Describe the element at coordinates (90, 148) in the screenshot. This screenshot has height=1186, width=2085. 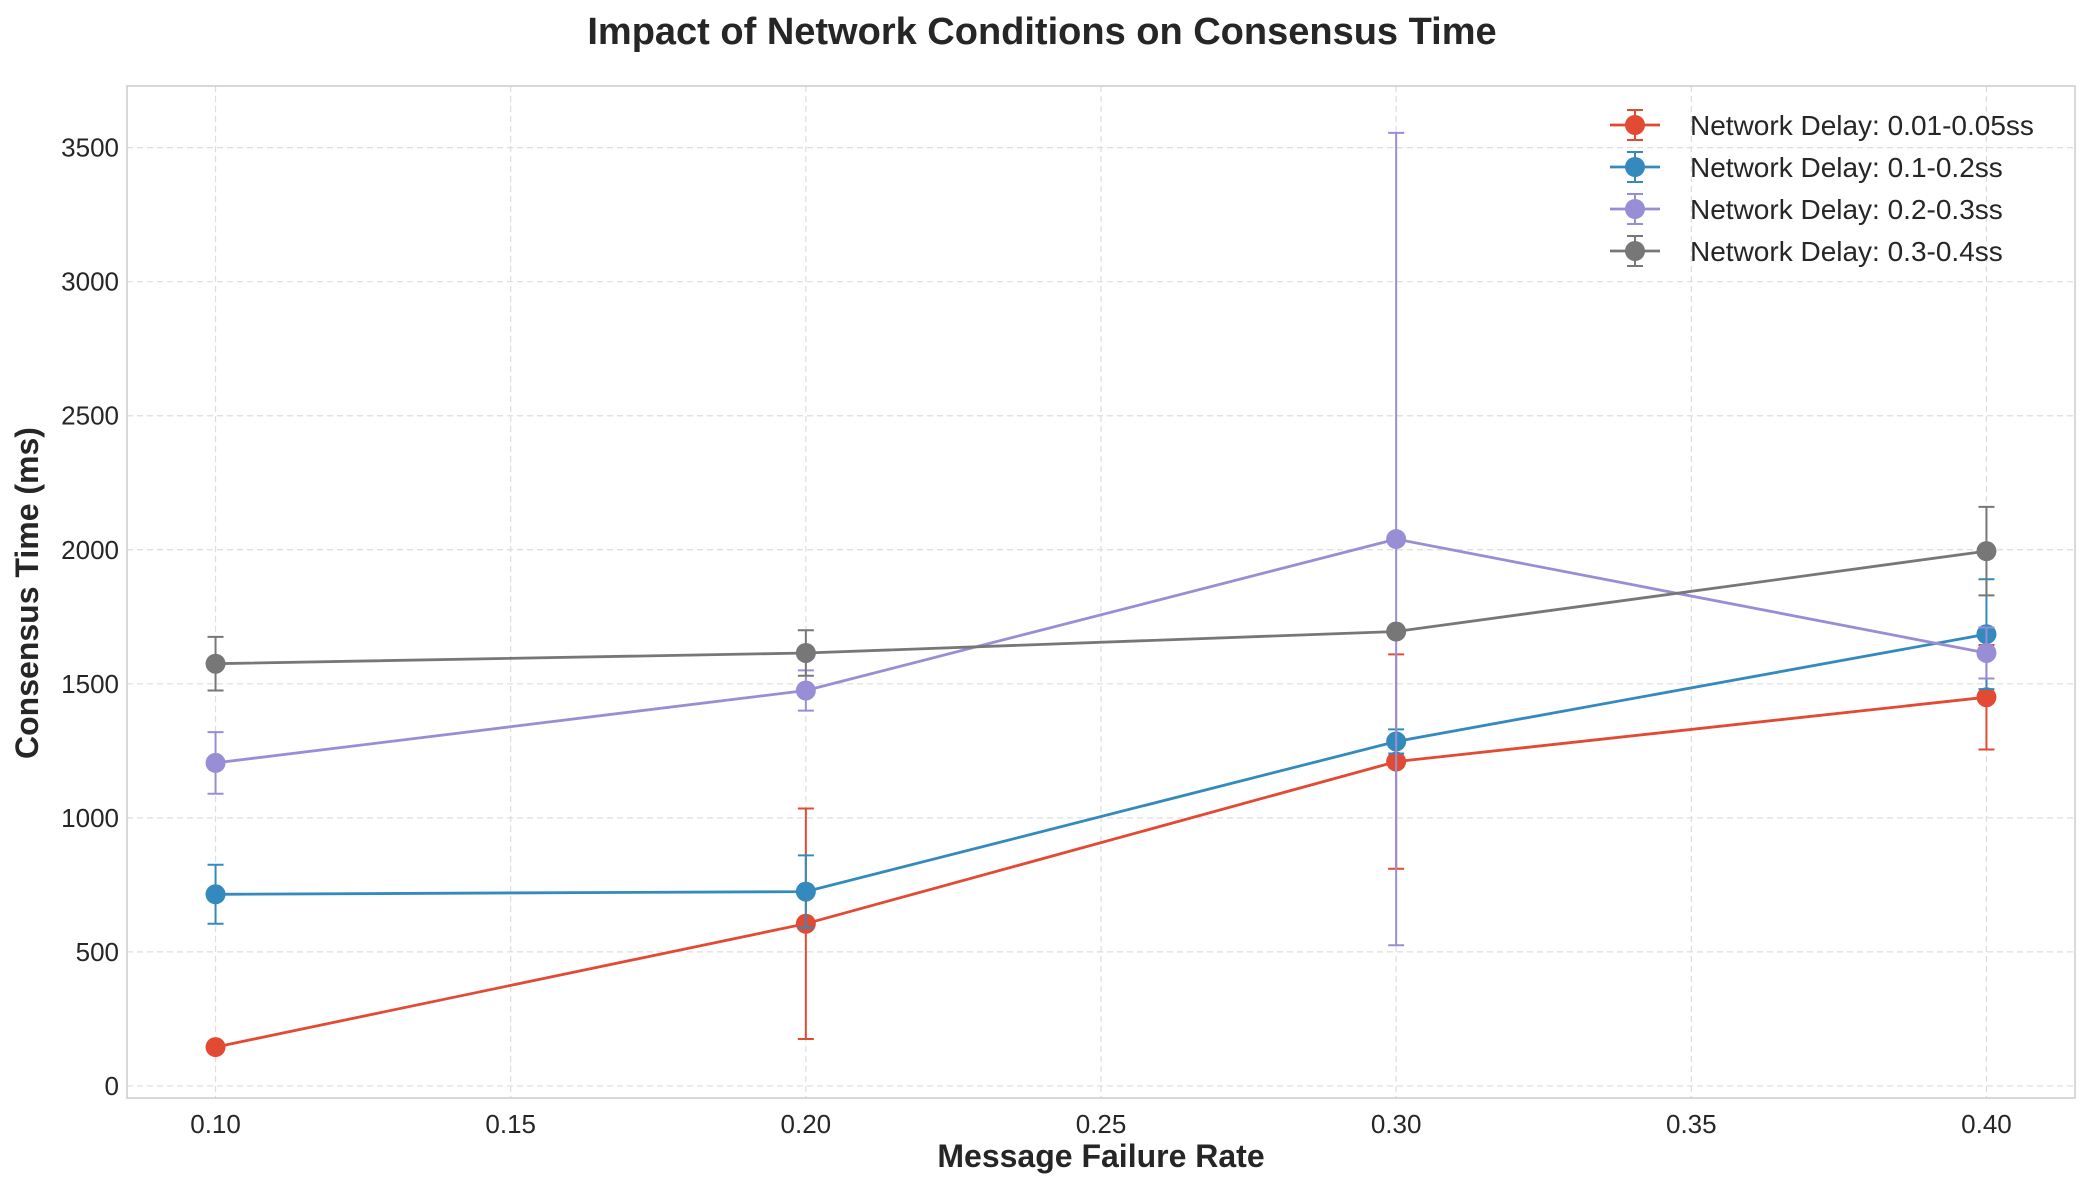
I see `y-tick-label: 3500` at that location.